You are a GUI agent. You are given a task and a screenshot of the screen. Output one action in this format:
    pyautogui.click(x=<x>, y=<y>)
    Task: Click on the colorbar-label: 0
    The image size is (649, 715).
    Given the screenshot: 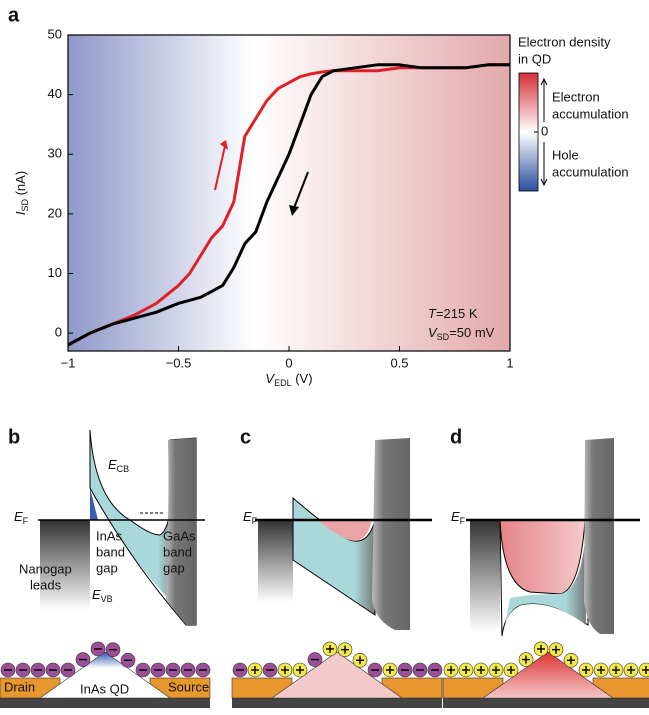 What is the action you would take?
    pyautogui.click(x=544, y=130)
    